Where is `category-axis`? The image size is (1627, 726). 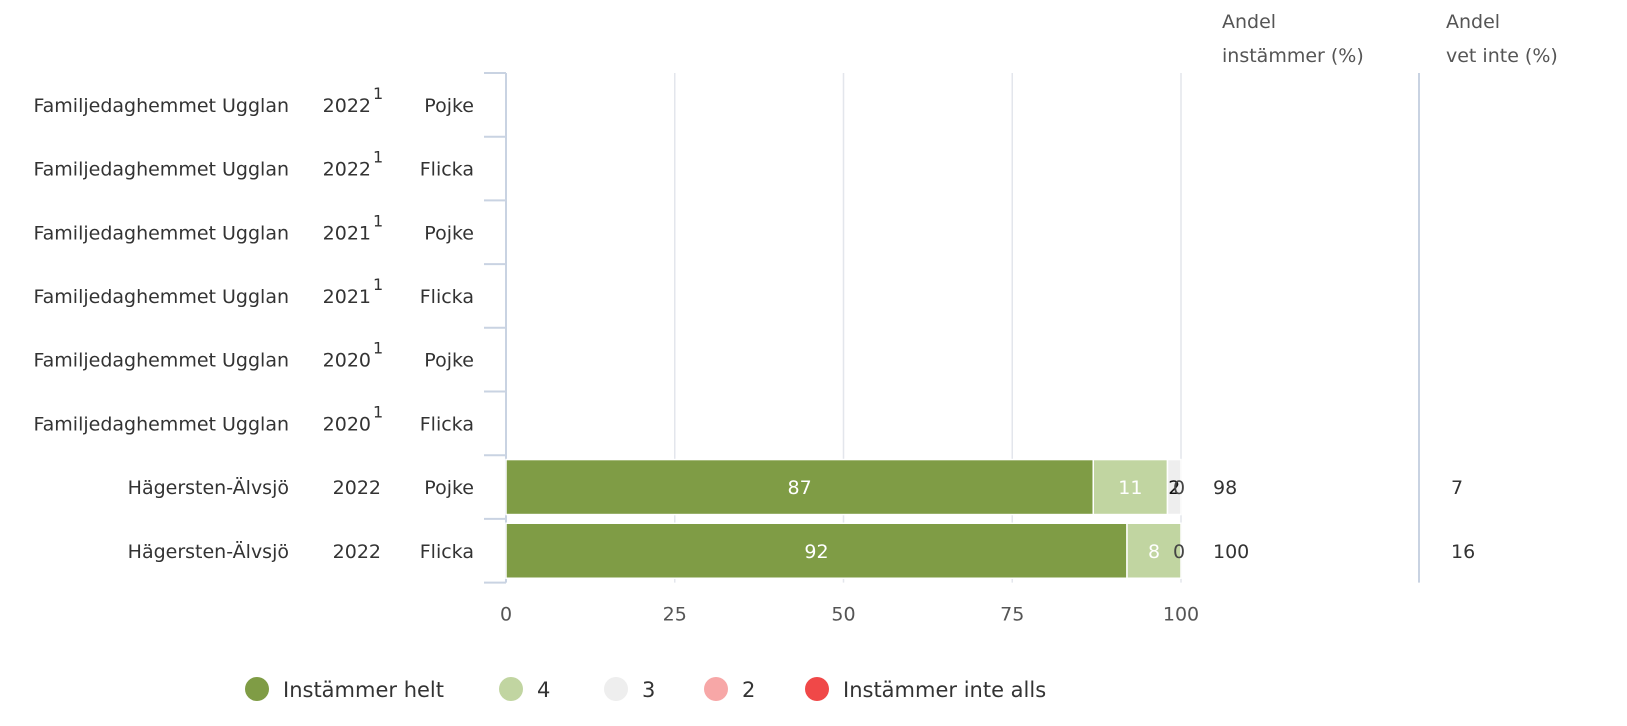 category-axis is located at coordinates (495, 328).